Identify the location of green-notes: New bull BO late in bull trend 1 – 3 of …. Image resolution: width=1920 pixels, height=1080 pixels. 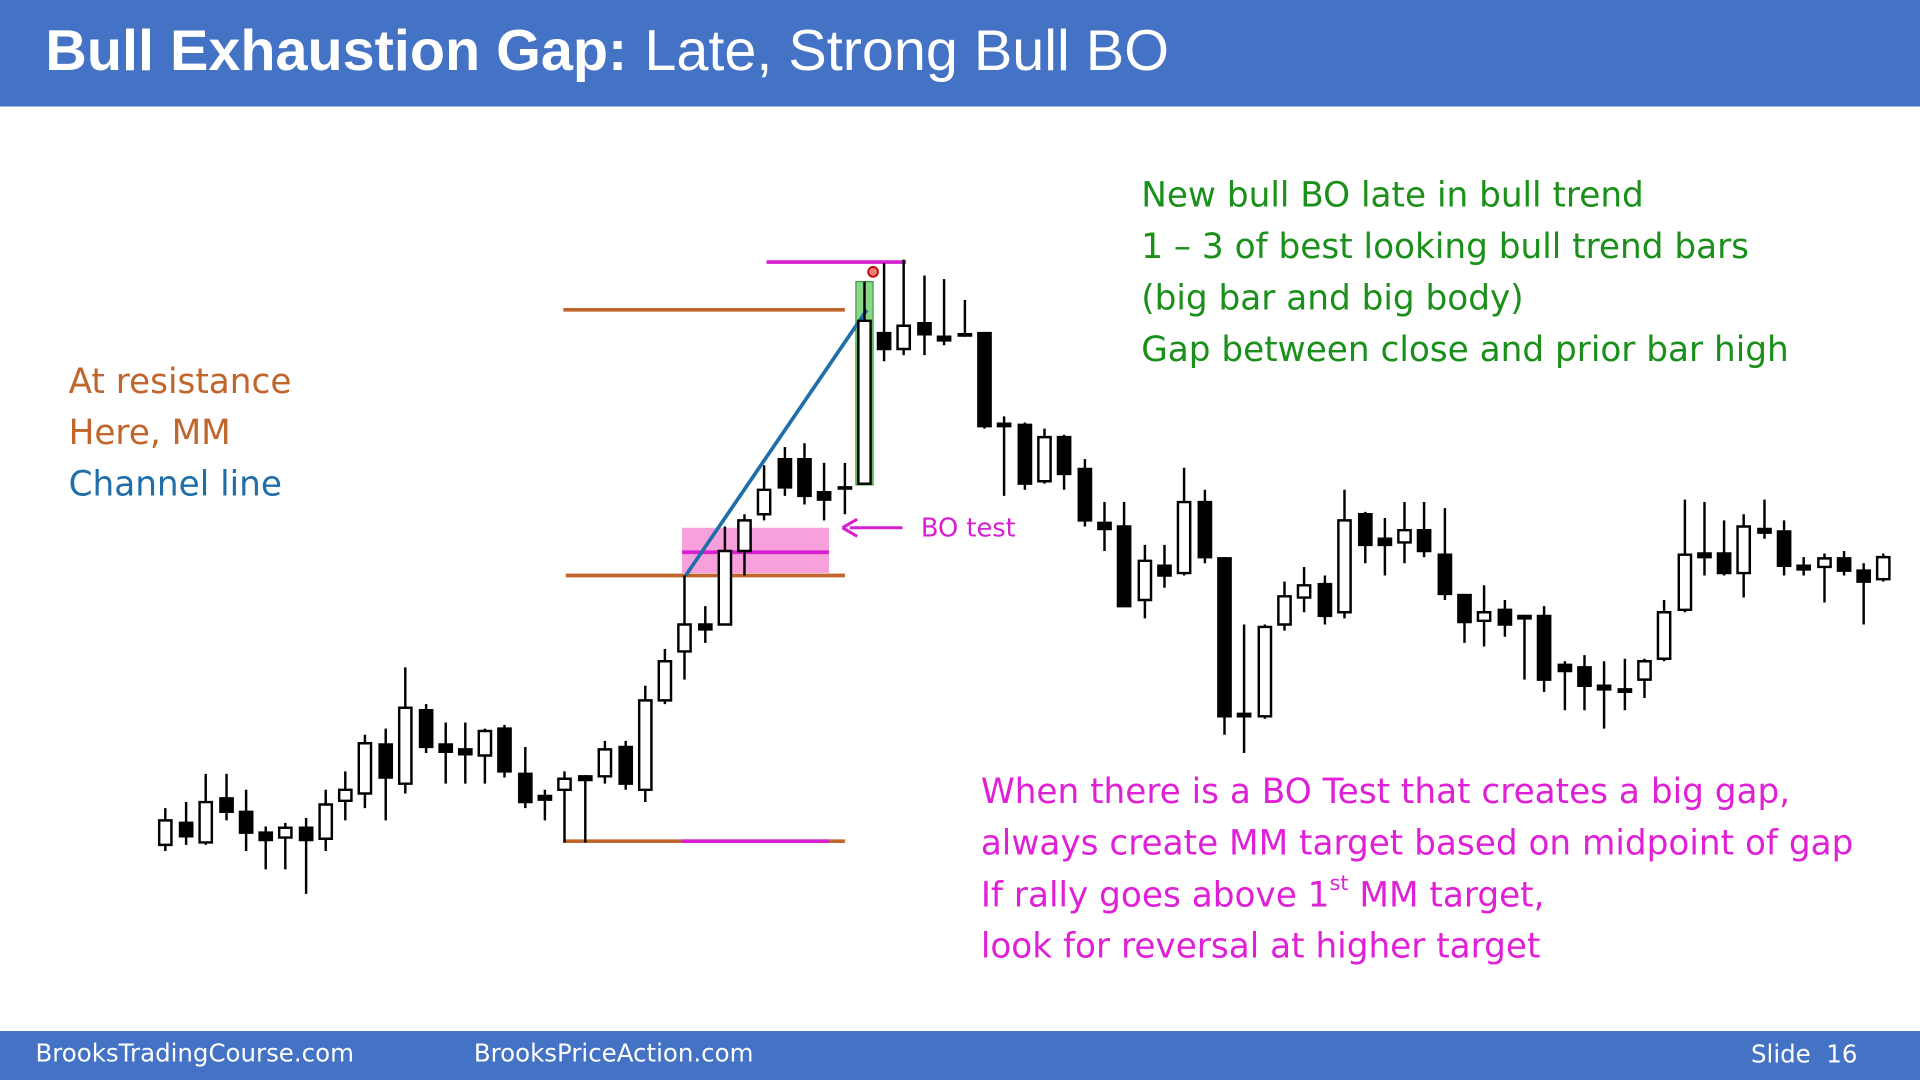
(1465, 273).